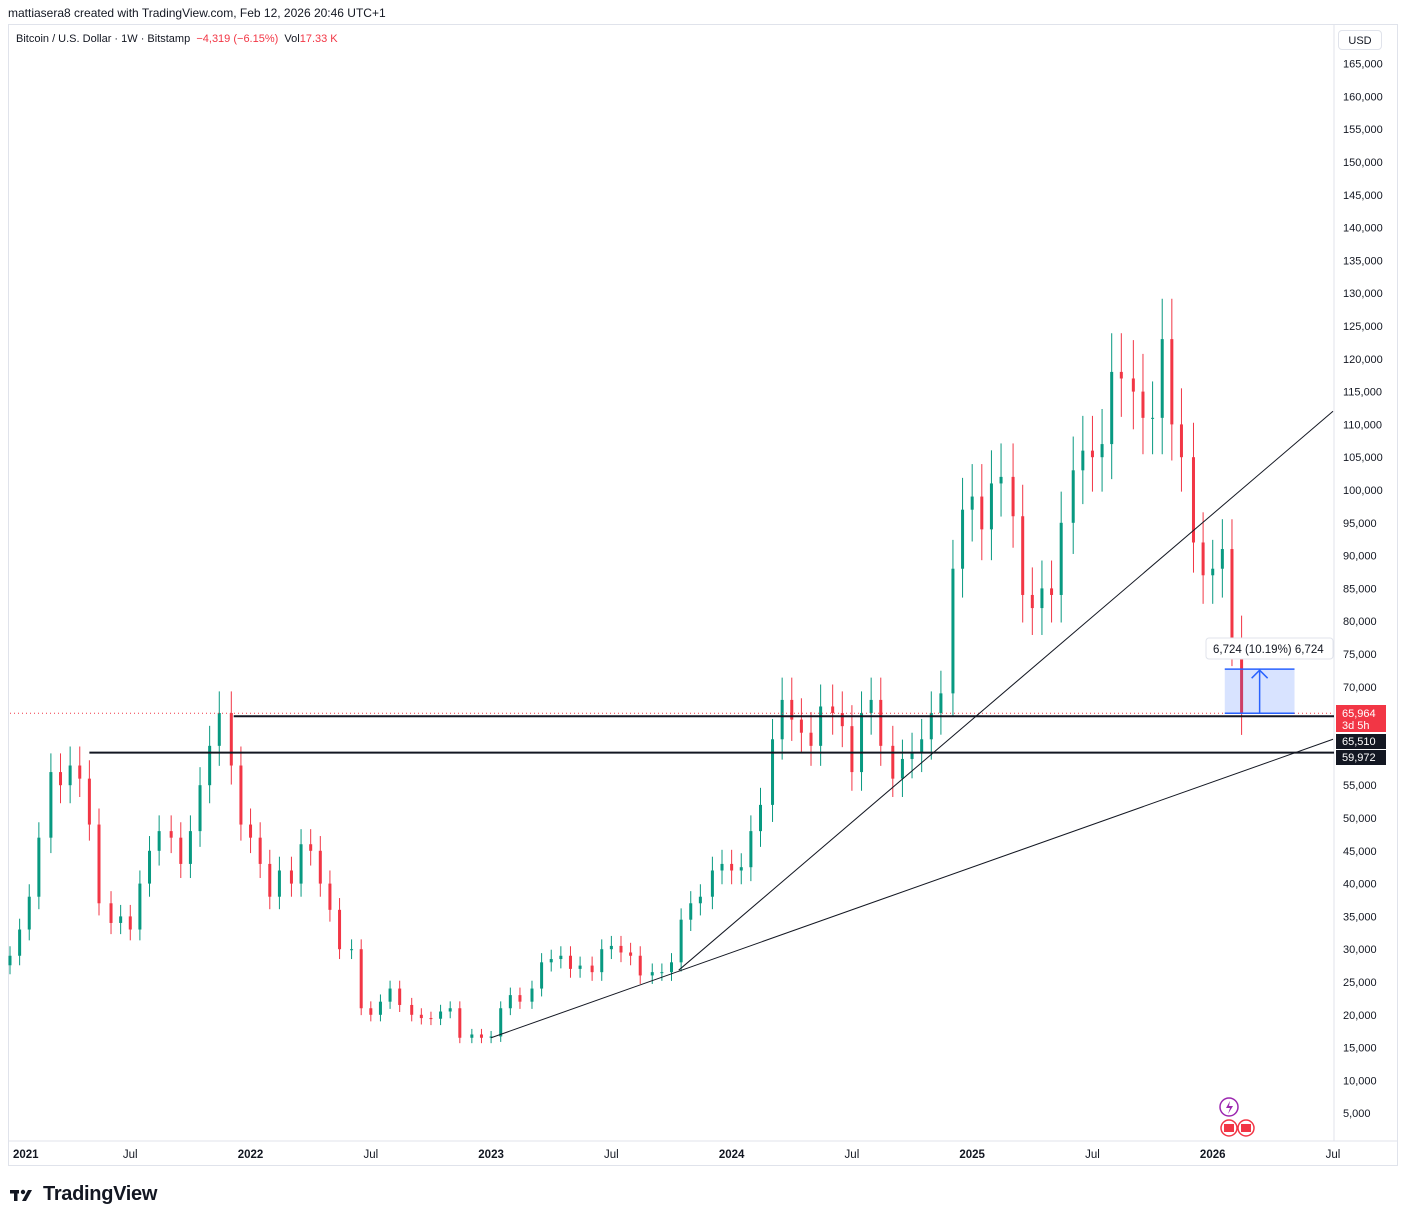  I want to click on price-tick-label: 95,000, so click(1360, 524).